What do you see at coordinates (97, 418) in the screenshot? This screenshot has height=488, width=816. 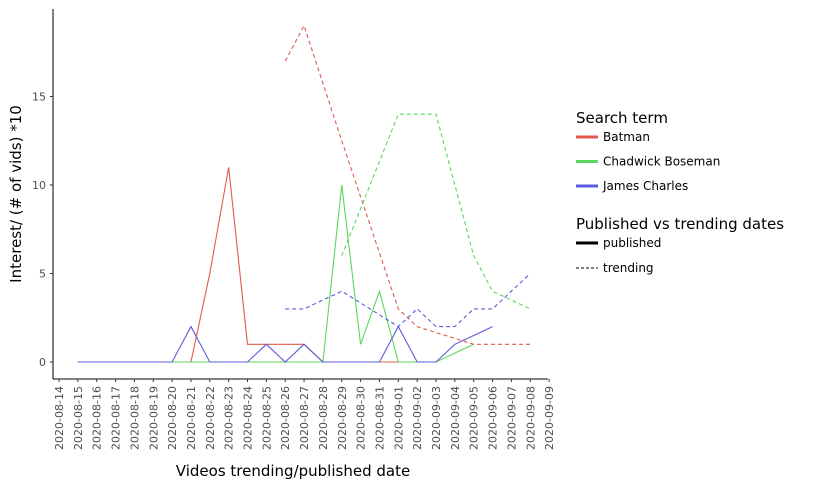 I see `x-tick-label: 2020-08-16` at bounding box center [97, 418].